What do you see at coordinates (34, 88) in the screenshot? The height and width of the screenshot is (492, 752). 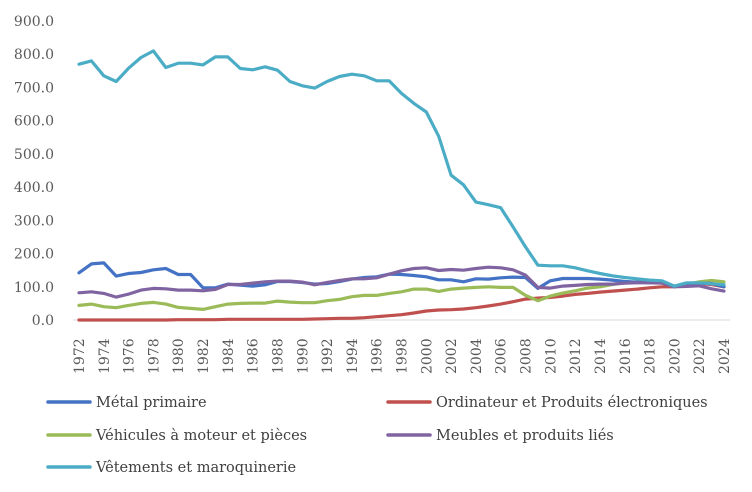 I see `y-tick-label: 700.0` at bounding box center [34, 88].